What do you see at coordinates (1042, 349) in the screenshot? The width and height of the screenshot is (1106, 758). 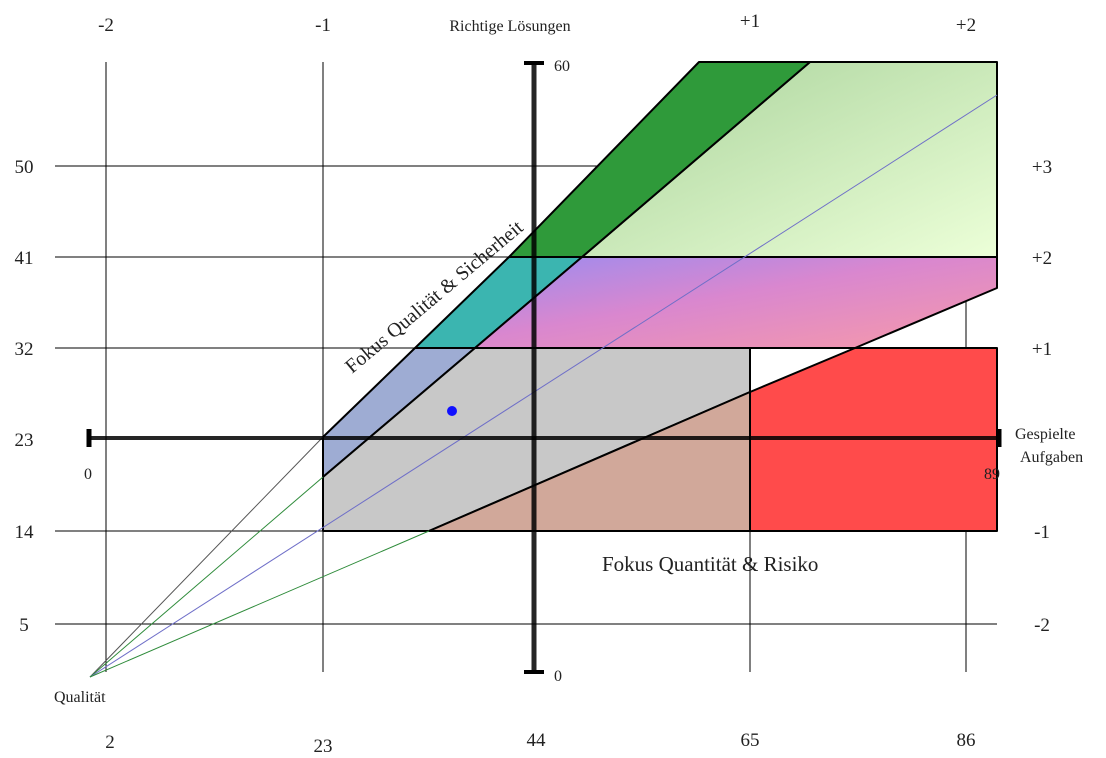 I see `right-label: +1` at bounding box center [1042, 349].